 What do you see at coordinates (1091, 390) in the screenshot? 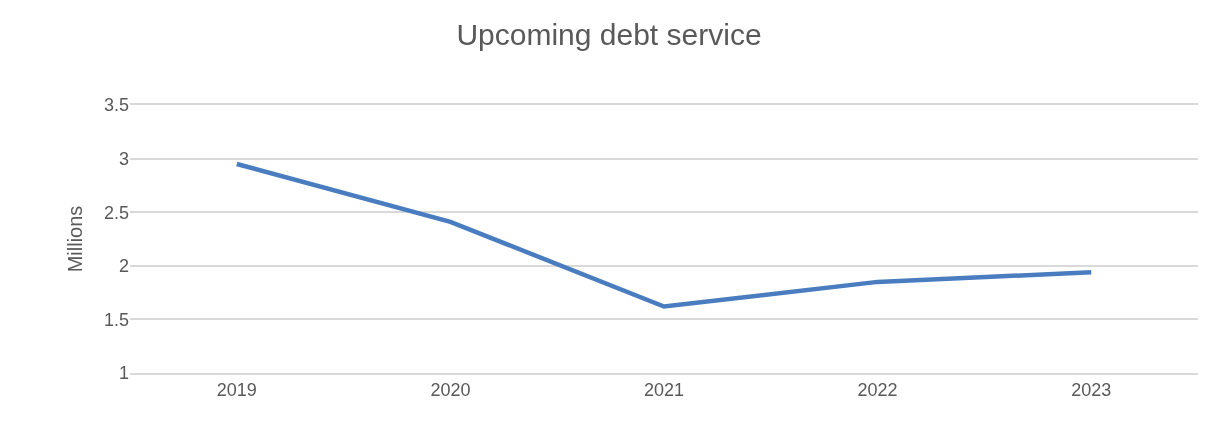
I see `x-tick-label: 2023` at bounding box center [1091, 390].